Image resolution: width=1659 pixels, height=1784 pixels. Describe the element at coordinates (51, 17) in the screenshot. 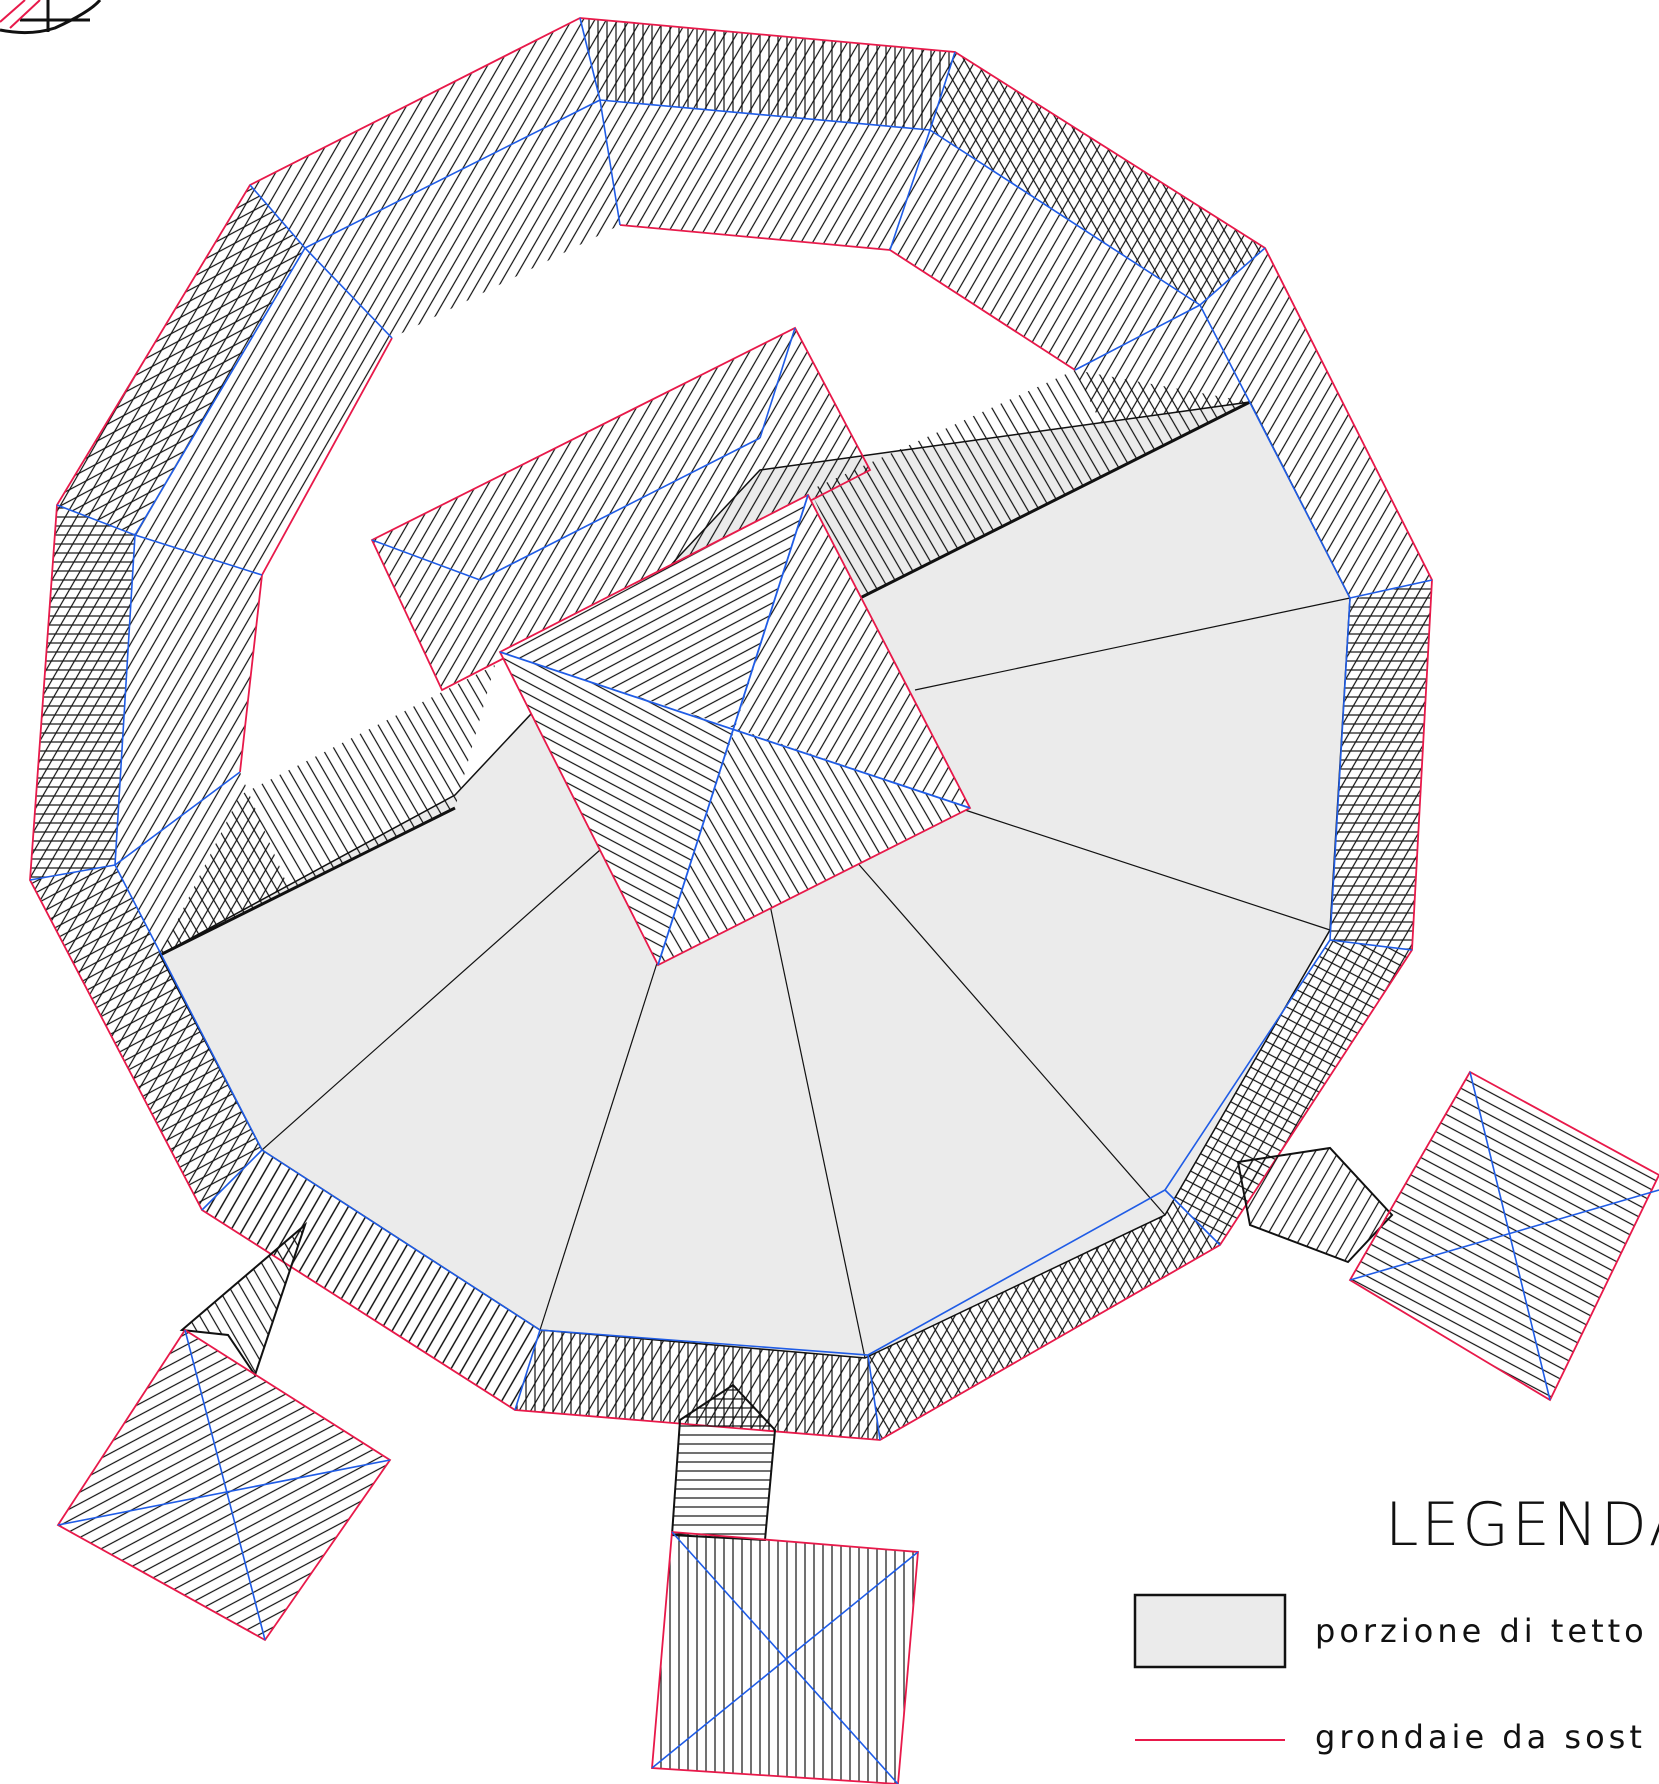

I see `compass-rose-icon` at that location.